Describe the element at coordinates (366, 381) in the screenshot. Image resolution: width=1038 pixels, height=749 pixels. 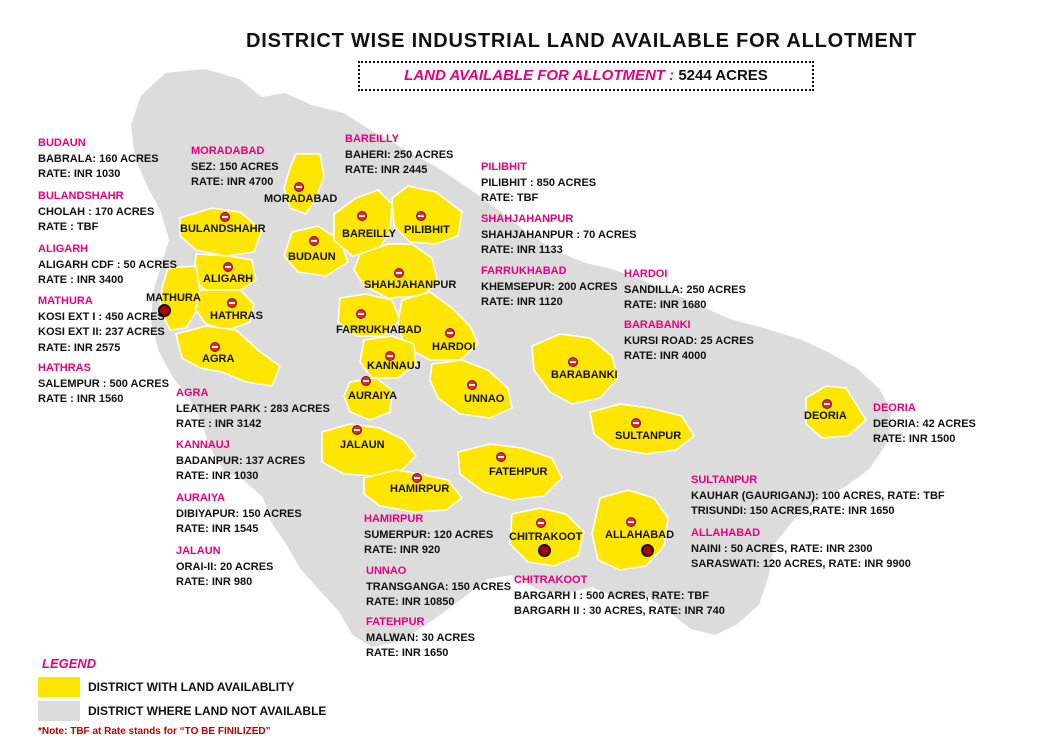
I see `map-pin-auraiya` at that location.